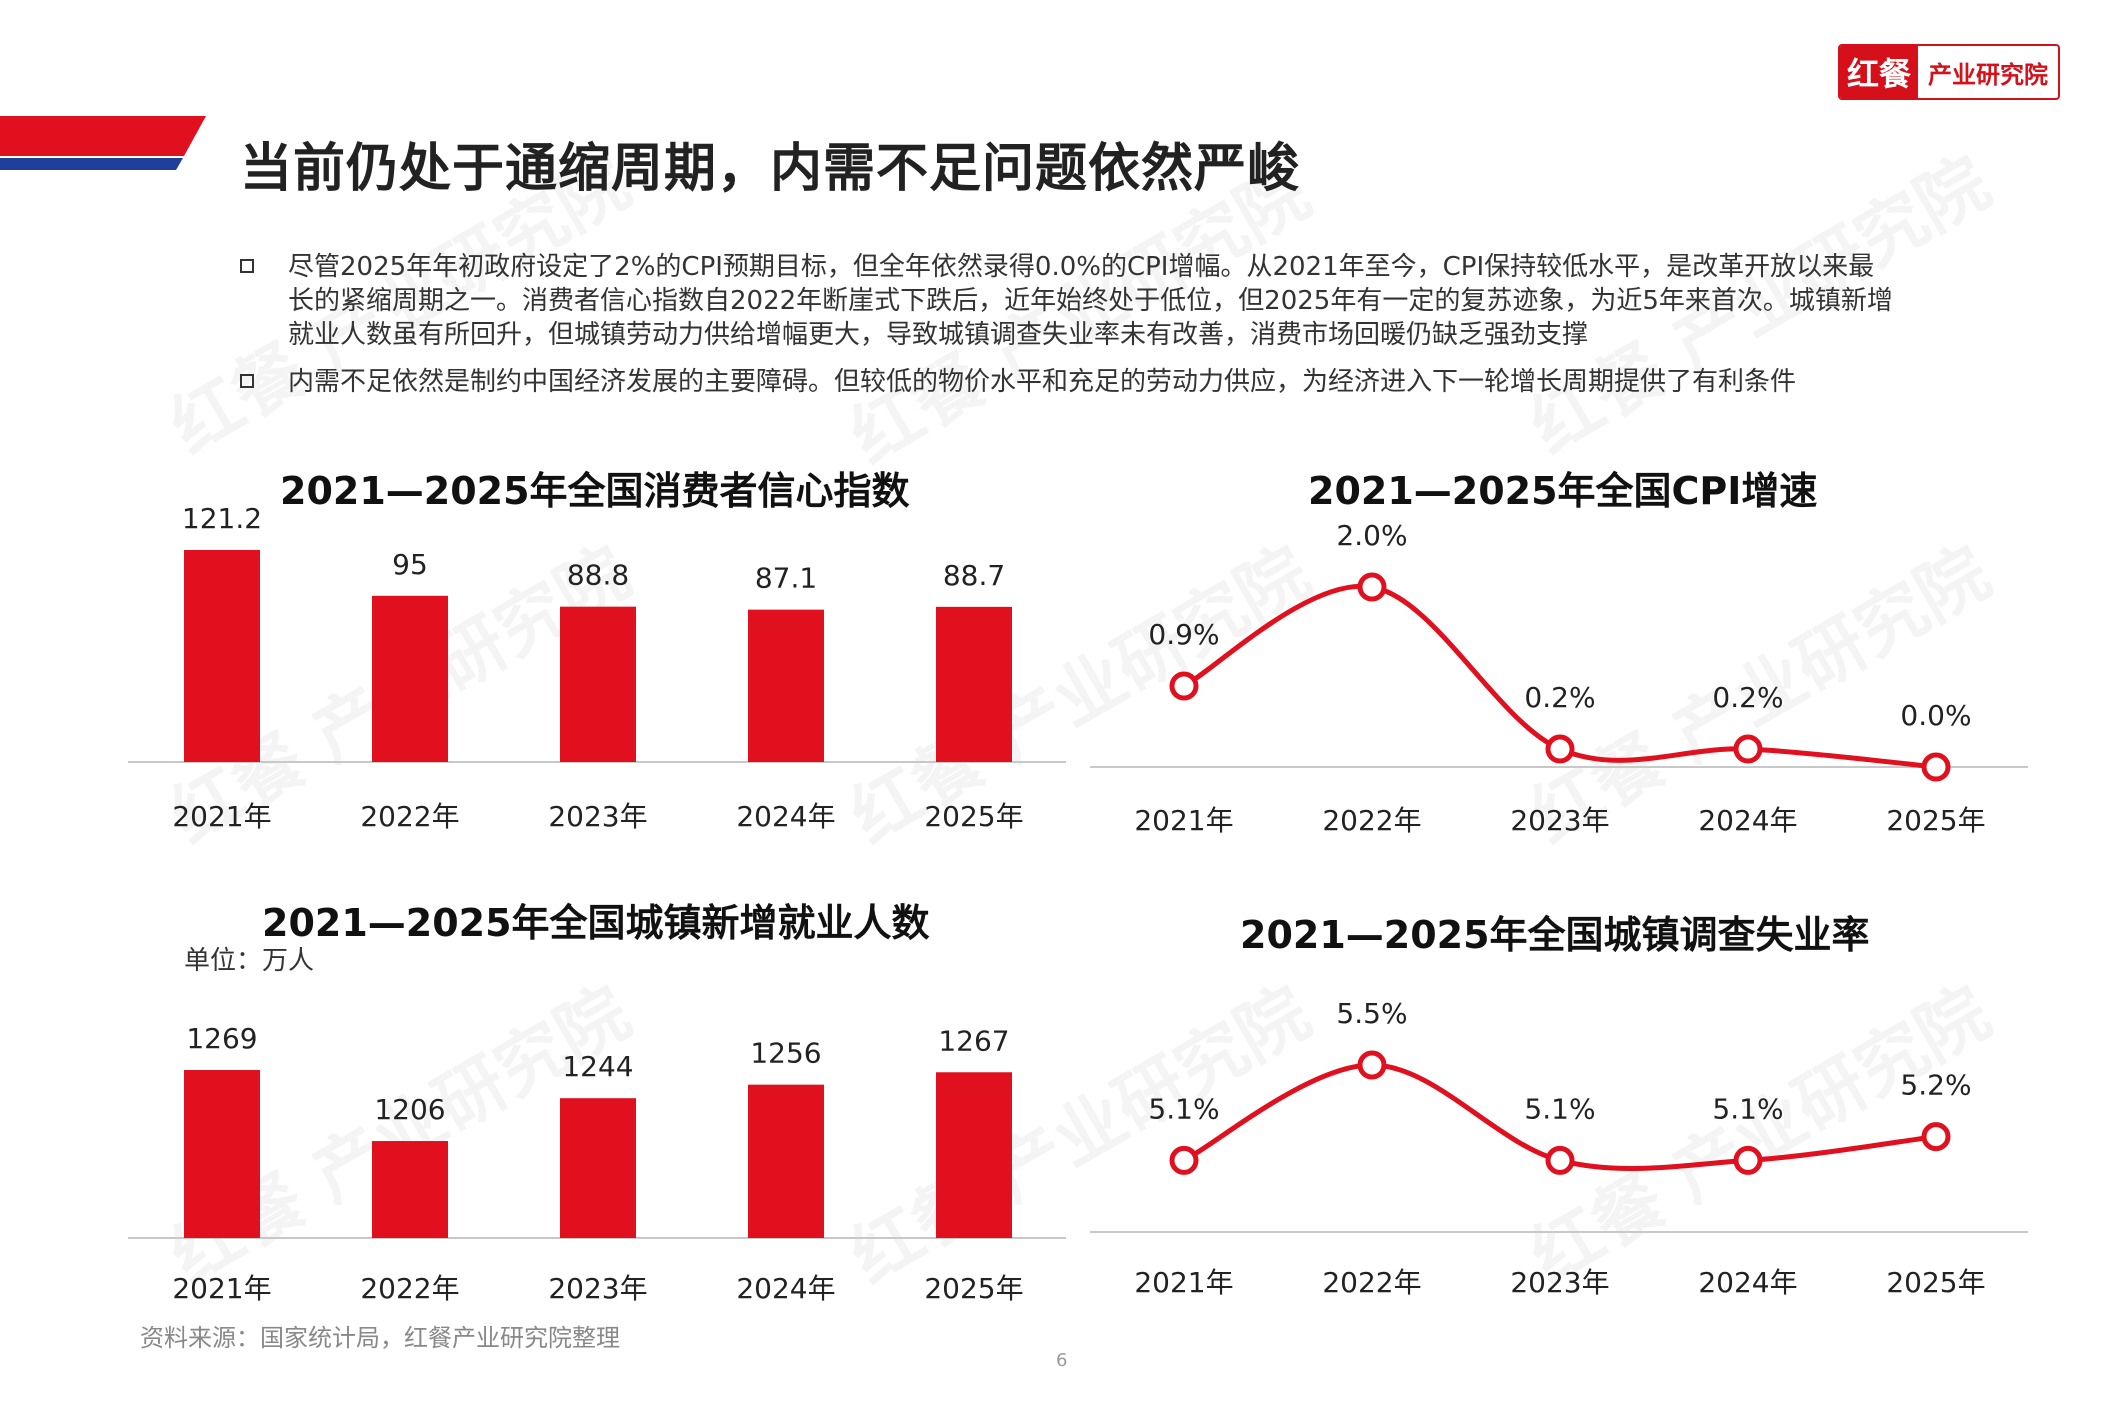 The width and height of the screenshot is (2126, 1418). I want to click on data-label: 95, so click(410, 564).